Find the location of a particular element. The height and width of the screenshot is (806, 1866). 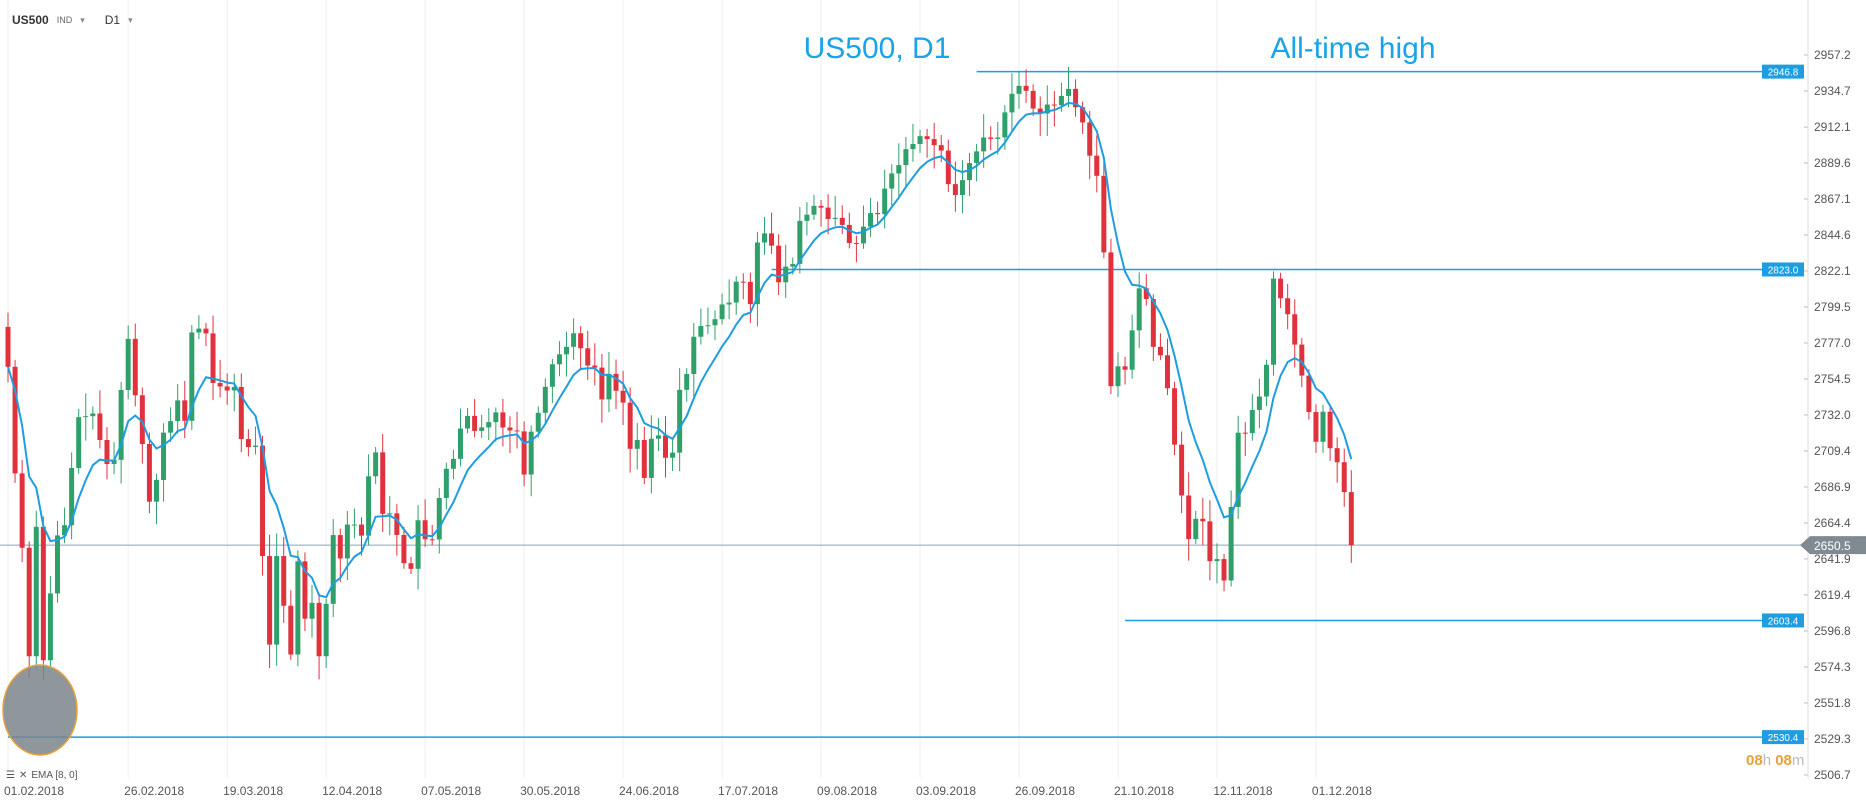

y-tick-label: 2529.3 is located at coordinates (1832, 739).